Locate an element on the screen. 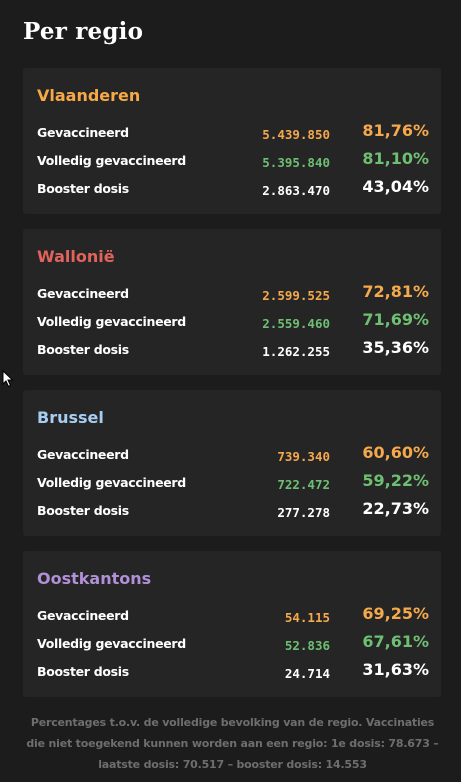 This screenshot has width=461, height=782. row-count: 24.714 is located at coordinates (307, 673).